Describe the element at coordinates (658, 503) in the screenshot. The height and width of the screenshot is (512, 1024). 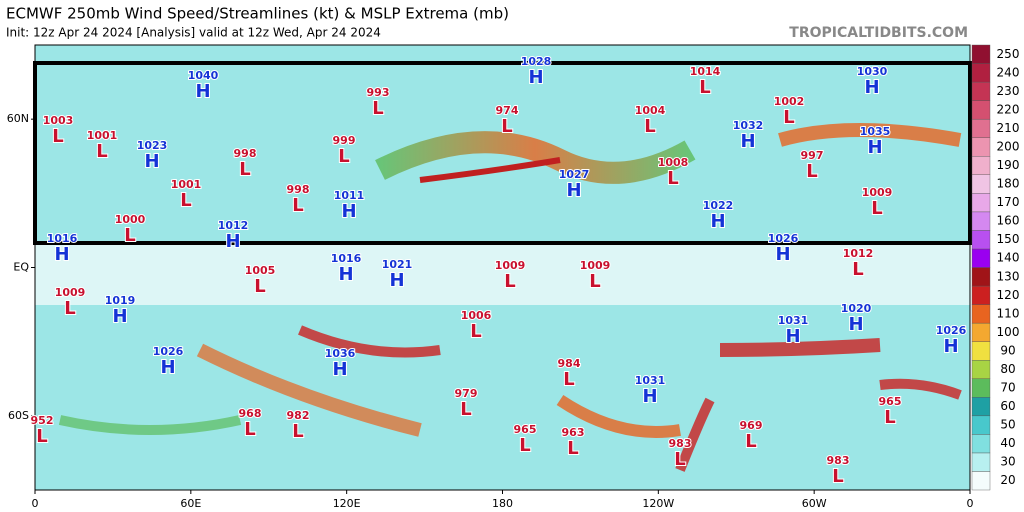
I see `x-tick-label: 120W` at that location.